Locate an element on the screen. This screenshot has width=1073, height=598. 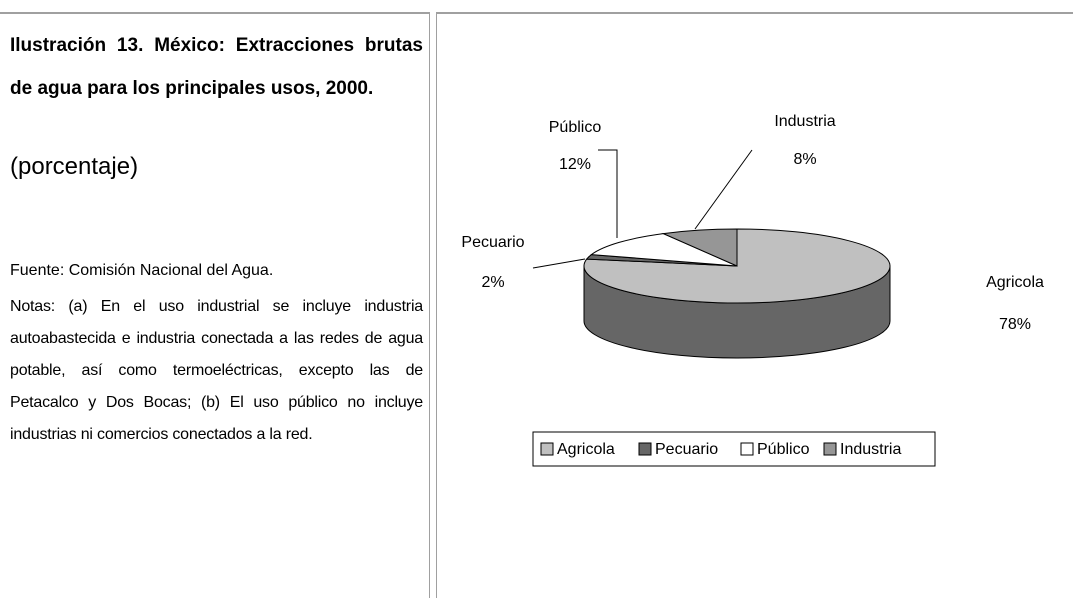
slice-value-label: 8% is located at coordinates (804, 159).